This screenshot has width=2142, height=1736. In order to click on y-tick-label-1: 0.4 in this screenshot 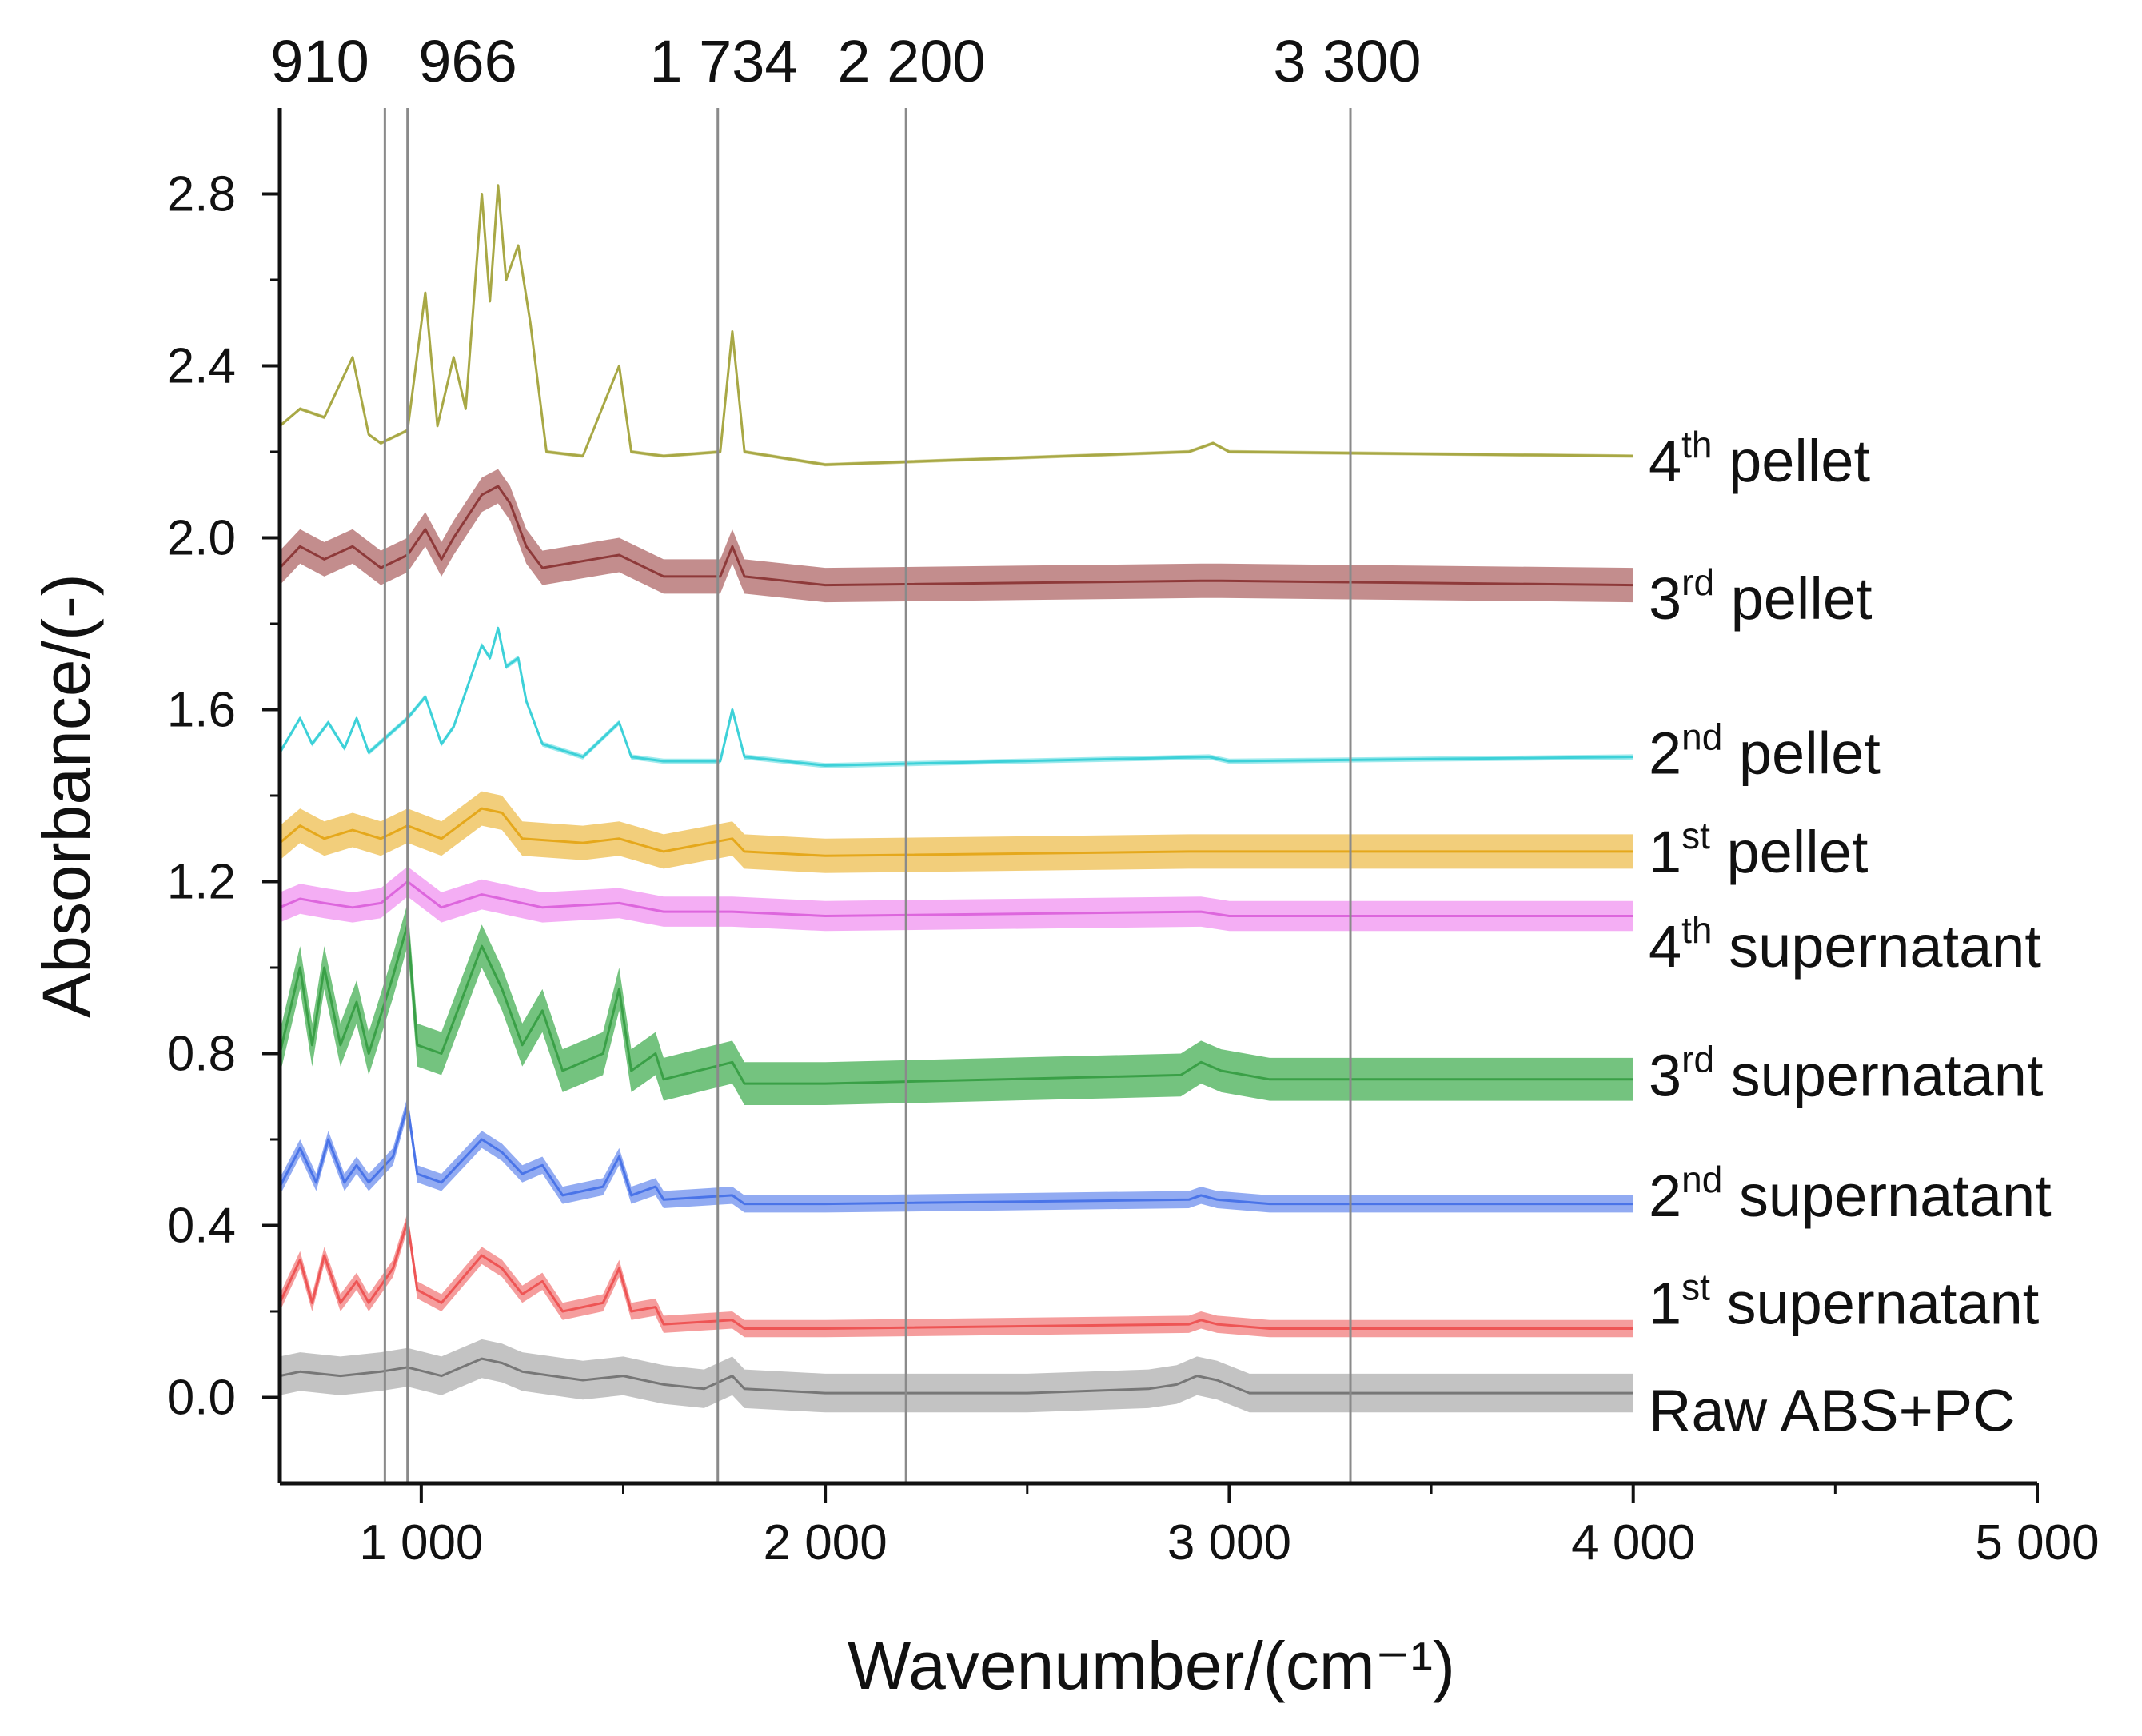, I will do `click(201, 1226)`.